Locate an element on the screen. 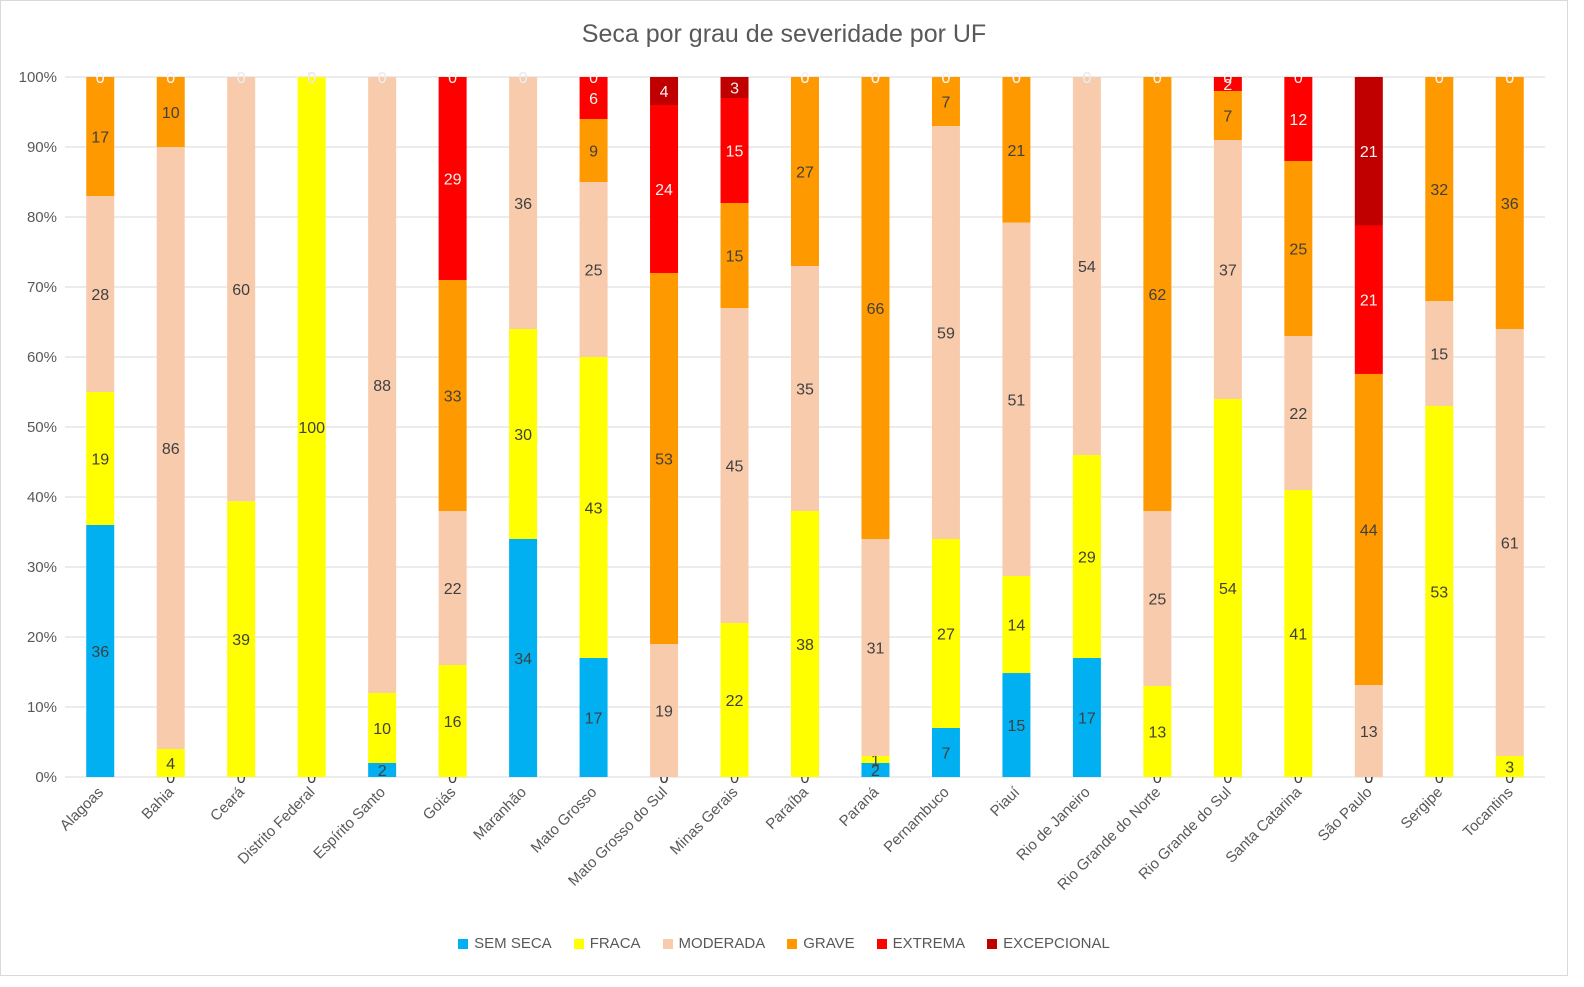 Image resolution: width=1584 pixels, height=987 pixels. data-label: 32 is located at coordinates (1439, 190).